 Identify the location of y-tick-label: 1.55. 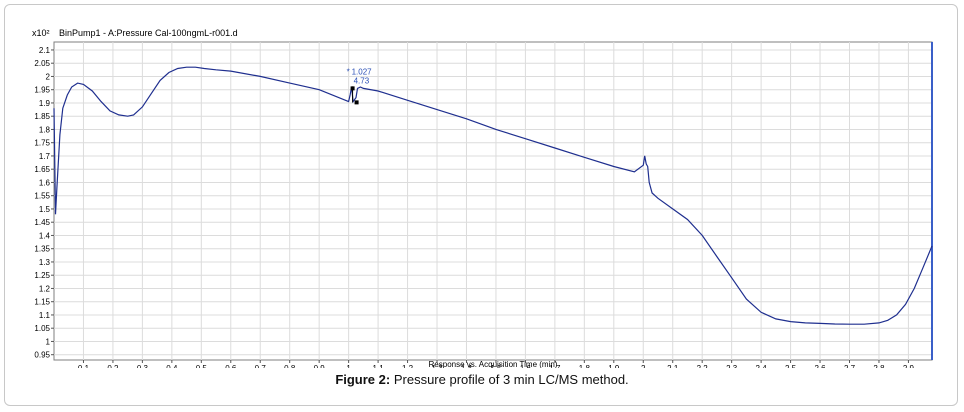
(42, 196).